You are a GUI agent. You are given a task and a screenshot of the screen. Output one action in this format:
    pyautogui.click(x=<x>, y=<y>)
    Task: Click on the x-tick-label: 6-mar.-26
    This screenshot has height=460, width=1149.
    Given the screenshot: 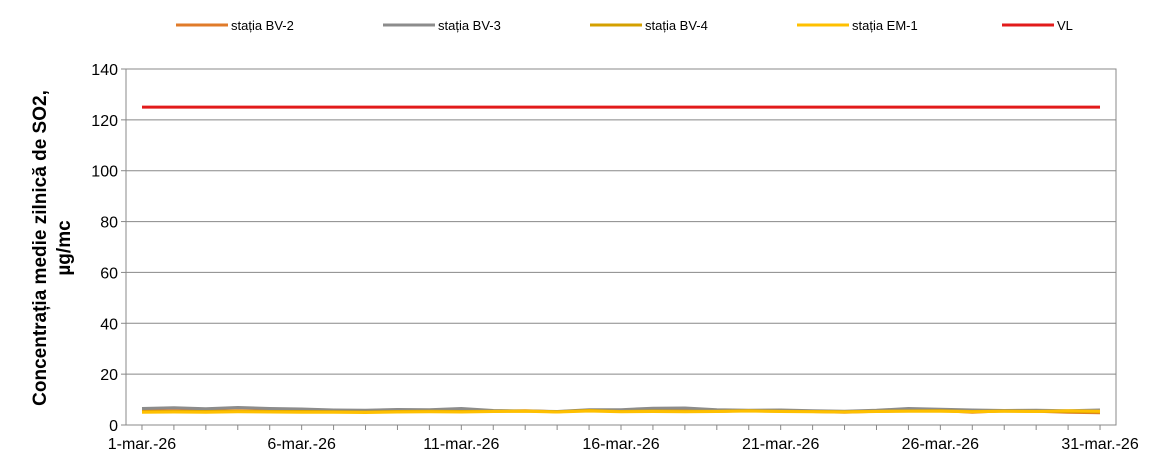 What is the action you would take?
    pyautogui.click(x=301, y=444)
    